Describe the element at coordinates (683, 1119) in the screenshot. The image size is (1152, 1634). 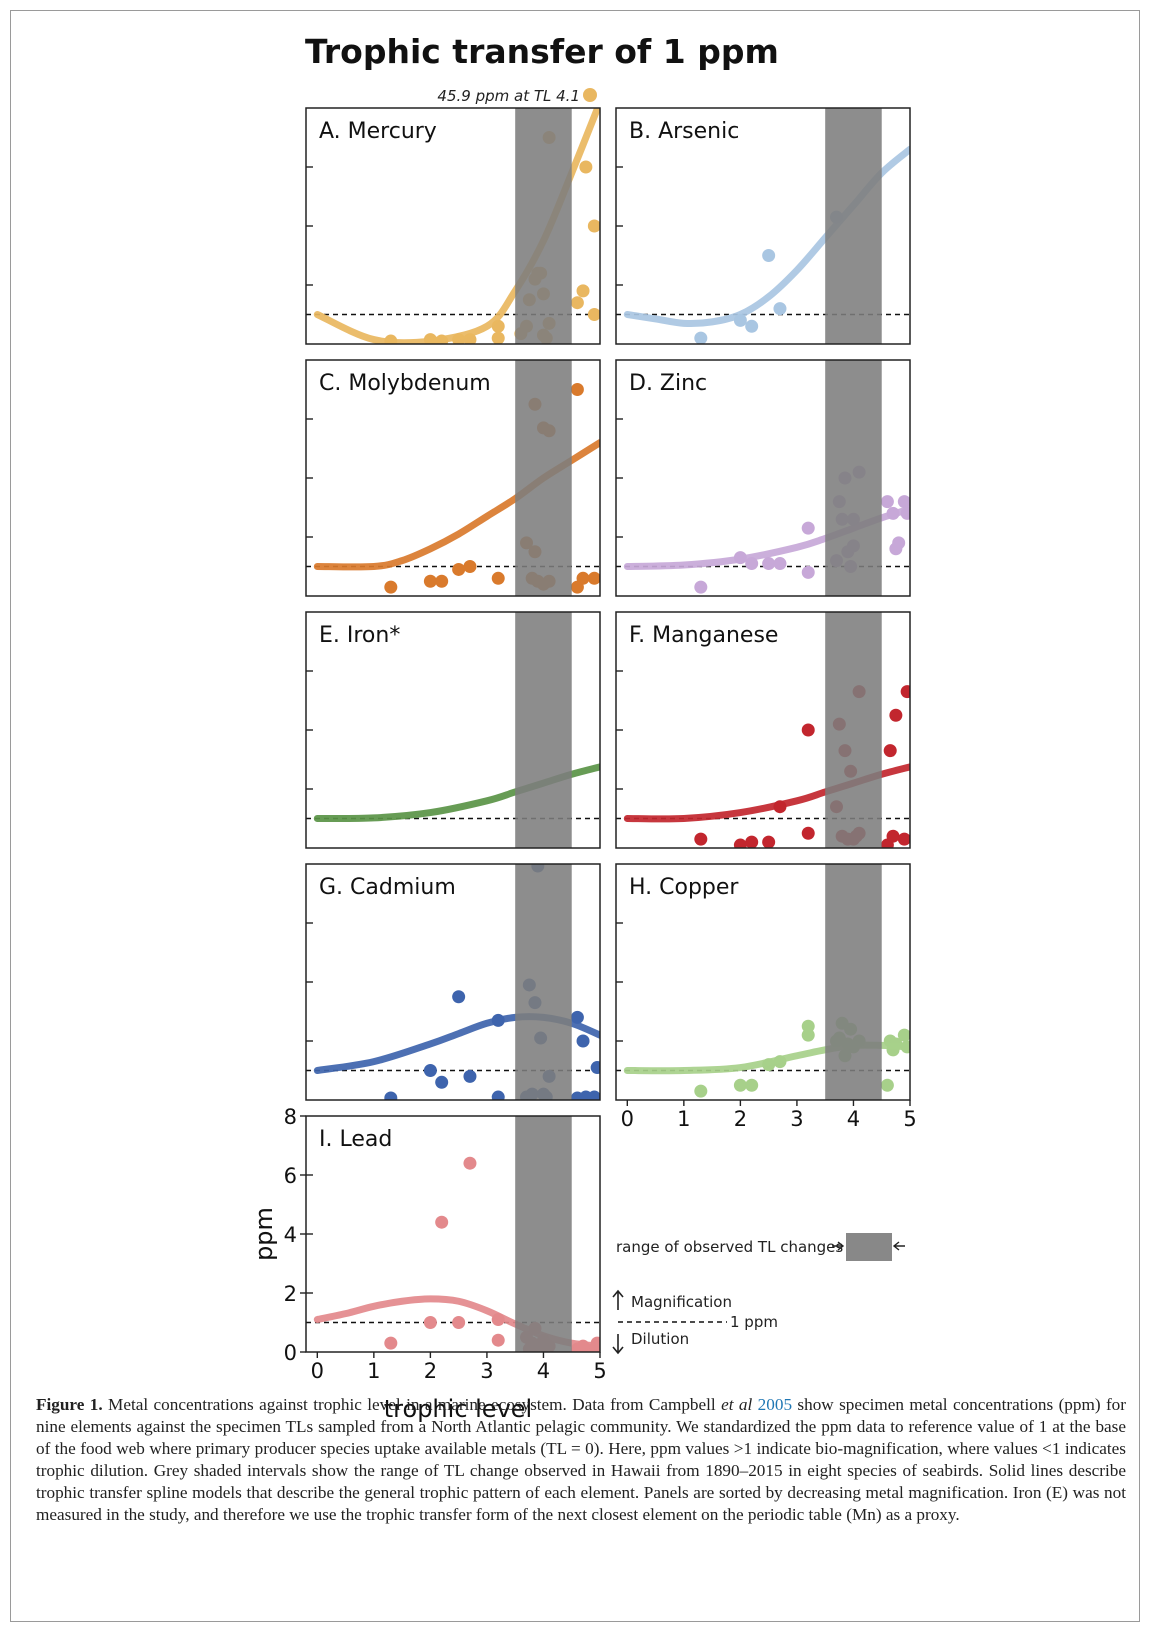
I see `x-tick-label: 1` at that location.